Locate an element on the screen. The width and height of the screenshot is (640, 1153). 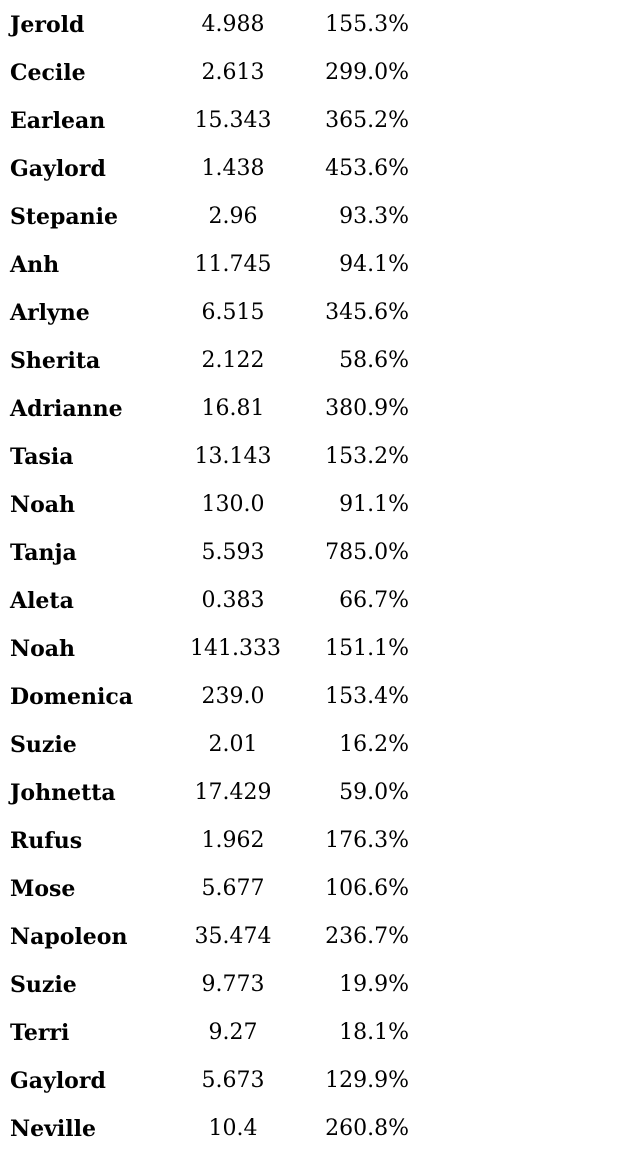
row-name: Sherita is located at coordinates (55, 361).